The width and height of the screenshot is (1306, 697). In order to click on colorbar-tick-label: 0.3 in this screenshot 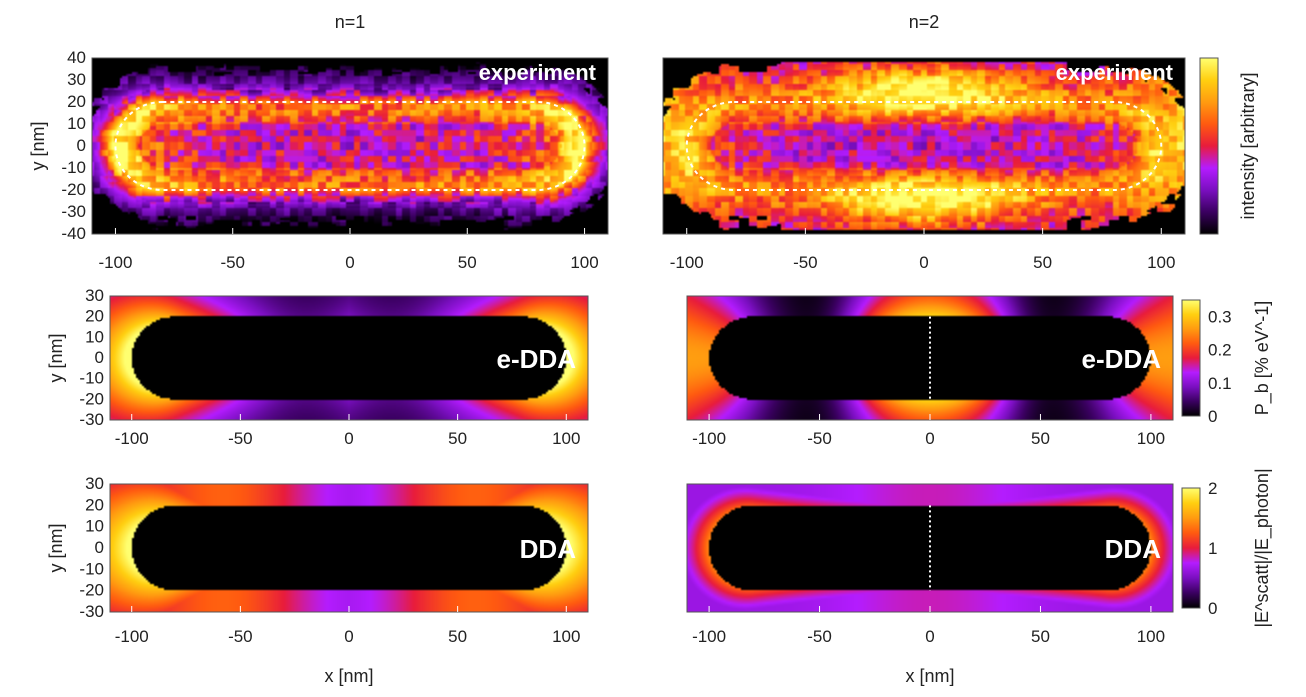, I will do `click(1220, 317)`.